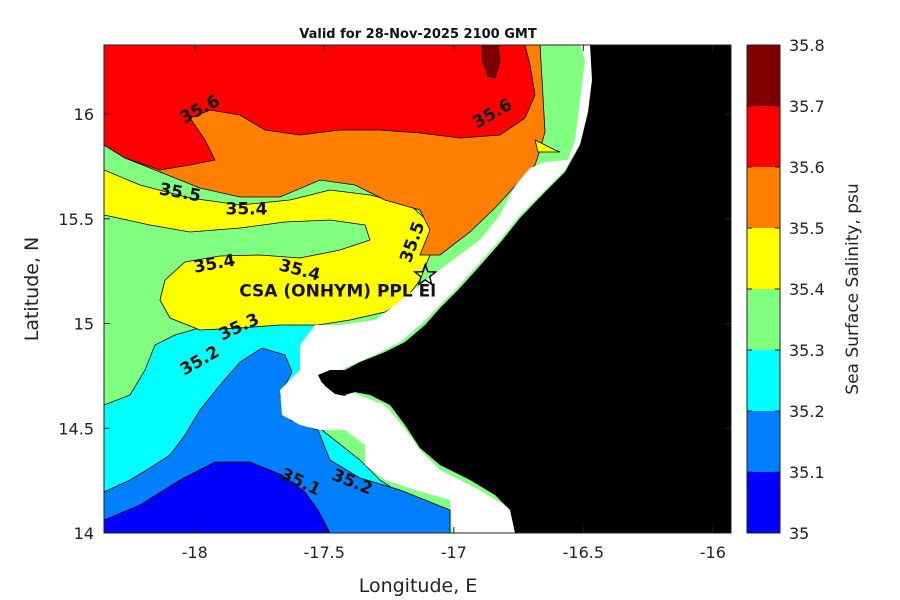 Image resolution: width=900 pixels, height=600 pixels. I want to click on colorbar-ticks: 35 35.1 35.2 35.3 35.4 35.5 35.6 35.7 35.8, so click(786, 289).